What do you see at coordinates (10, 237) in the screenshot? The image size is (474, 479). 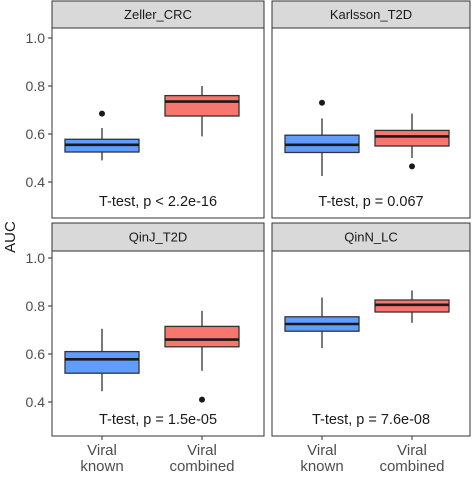 I see `y-axis-title: AUC` at bounding box center [10, 237].